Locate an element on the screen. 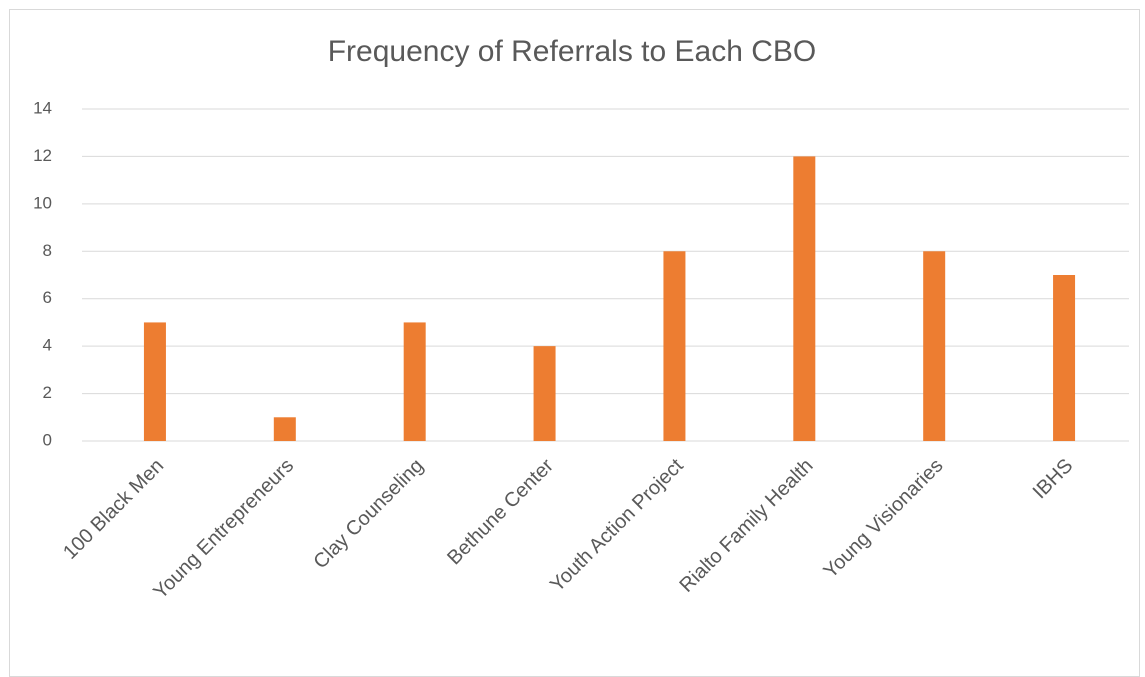 The width and height of the screenshot is (1145, 677). y-tick-label: 12 is located at coordinates (42, 155).